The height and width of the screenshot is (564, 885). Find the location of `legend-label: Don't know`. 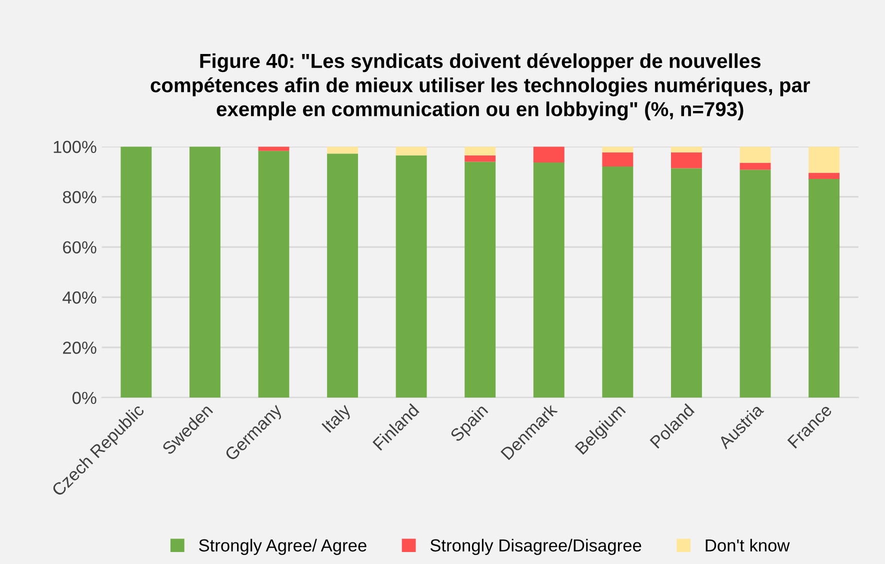

legend-label: Don't know is located at coordinates (748, 545).